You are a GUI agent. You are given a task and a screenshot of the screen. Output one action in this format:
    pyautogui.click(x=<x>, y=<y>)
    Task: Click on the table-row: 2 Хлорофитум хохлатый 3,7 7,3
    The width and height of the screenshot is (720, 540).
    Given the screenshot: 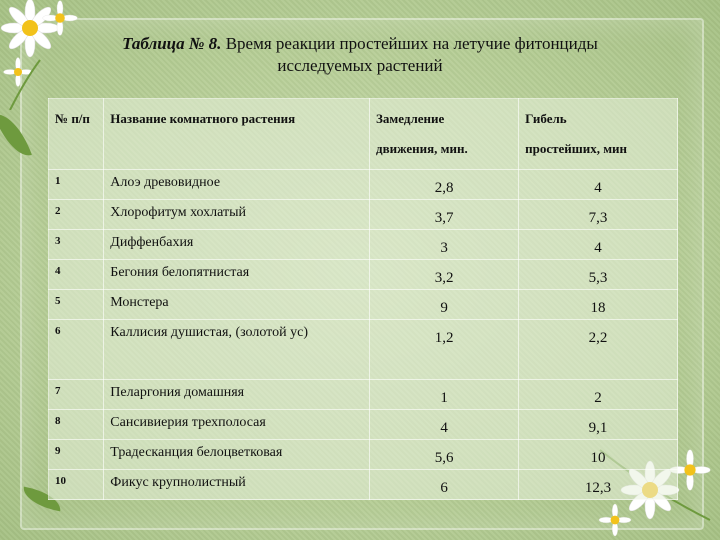 What is the action you would take?
    pyautogui.click(x=362, y=214)
    